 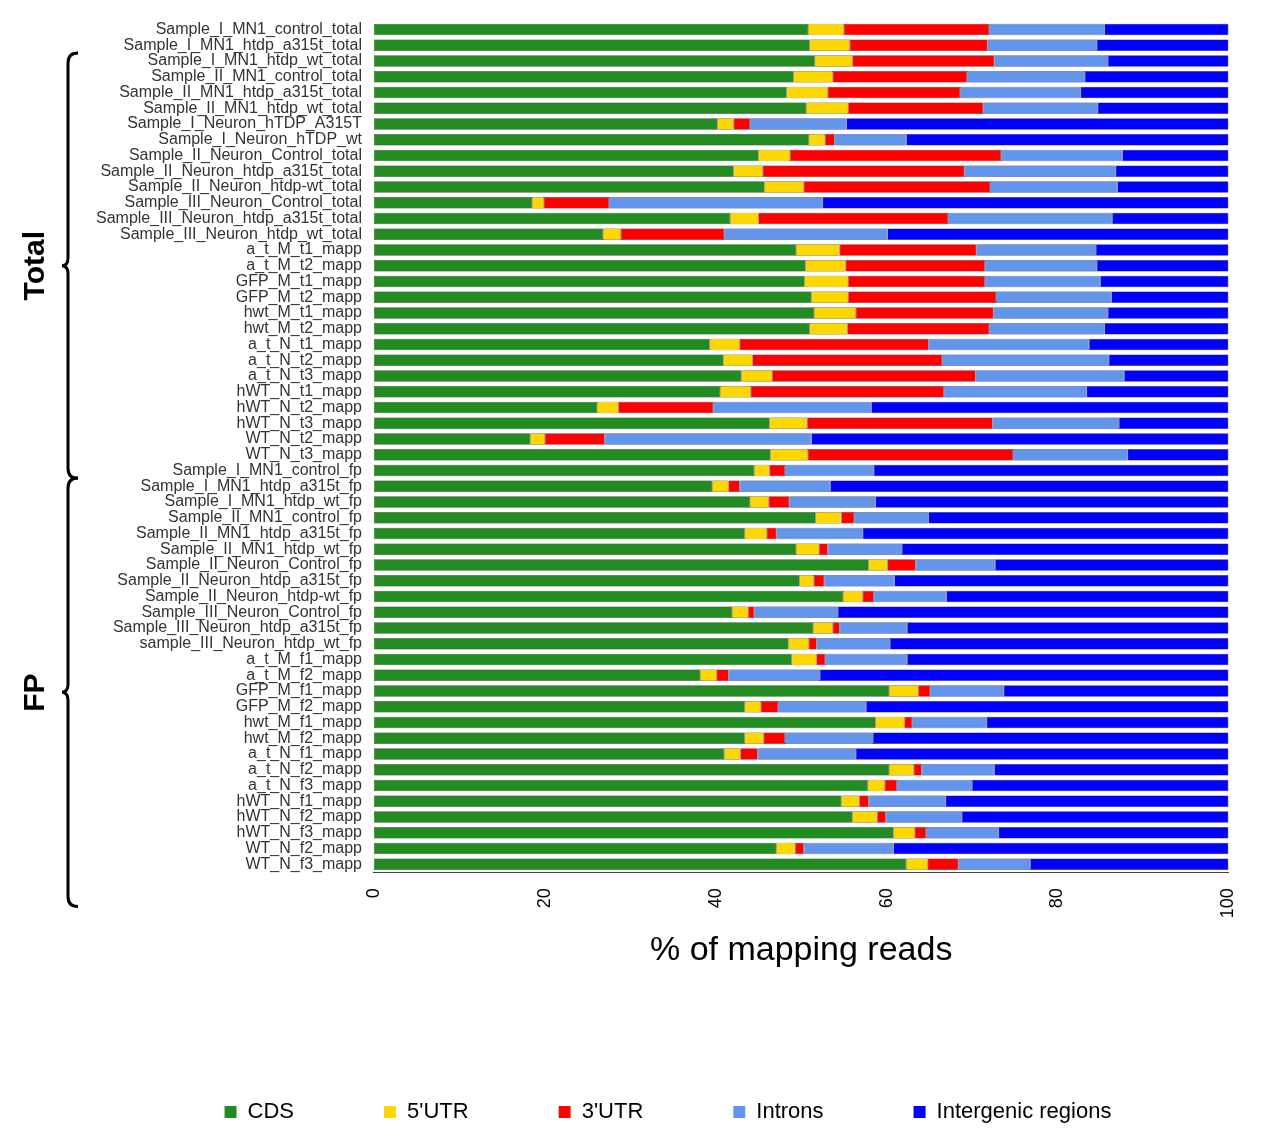 I want to click on x-axis-title: % of mapping reads, so click(x=801, y=947).